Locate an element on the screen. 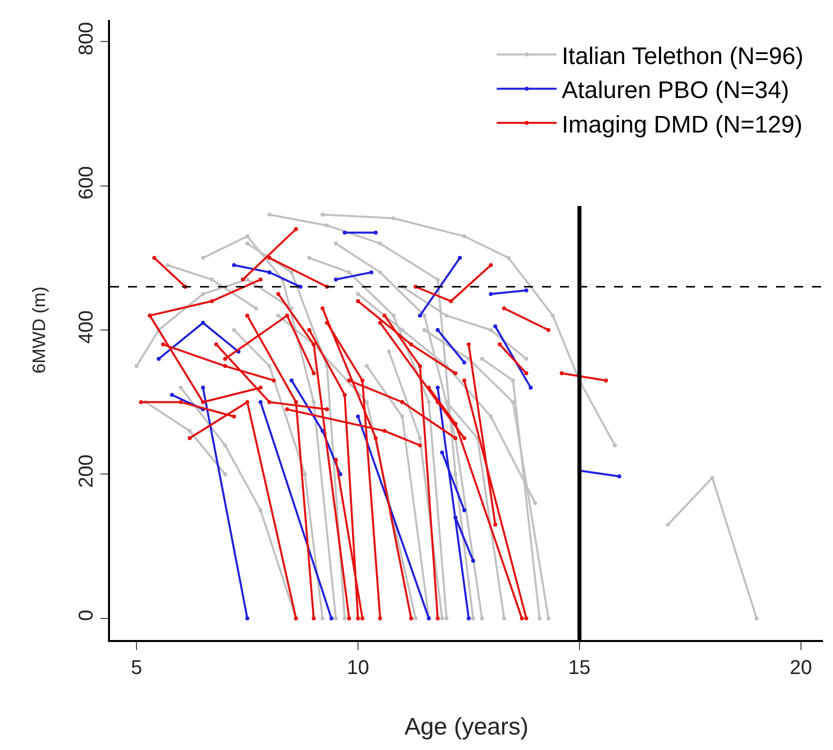 The image size is (833, 750). legend-label: Ataluren PBO (N=34) is located at coordinates (676, 90).